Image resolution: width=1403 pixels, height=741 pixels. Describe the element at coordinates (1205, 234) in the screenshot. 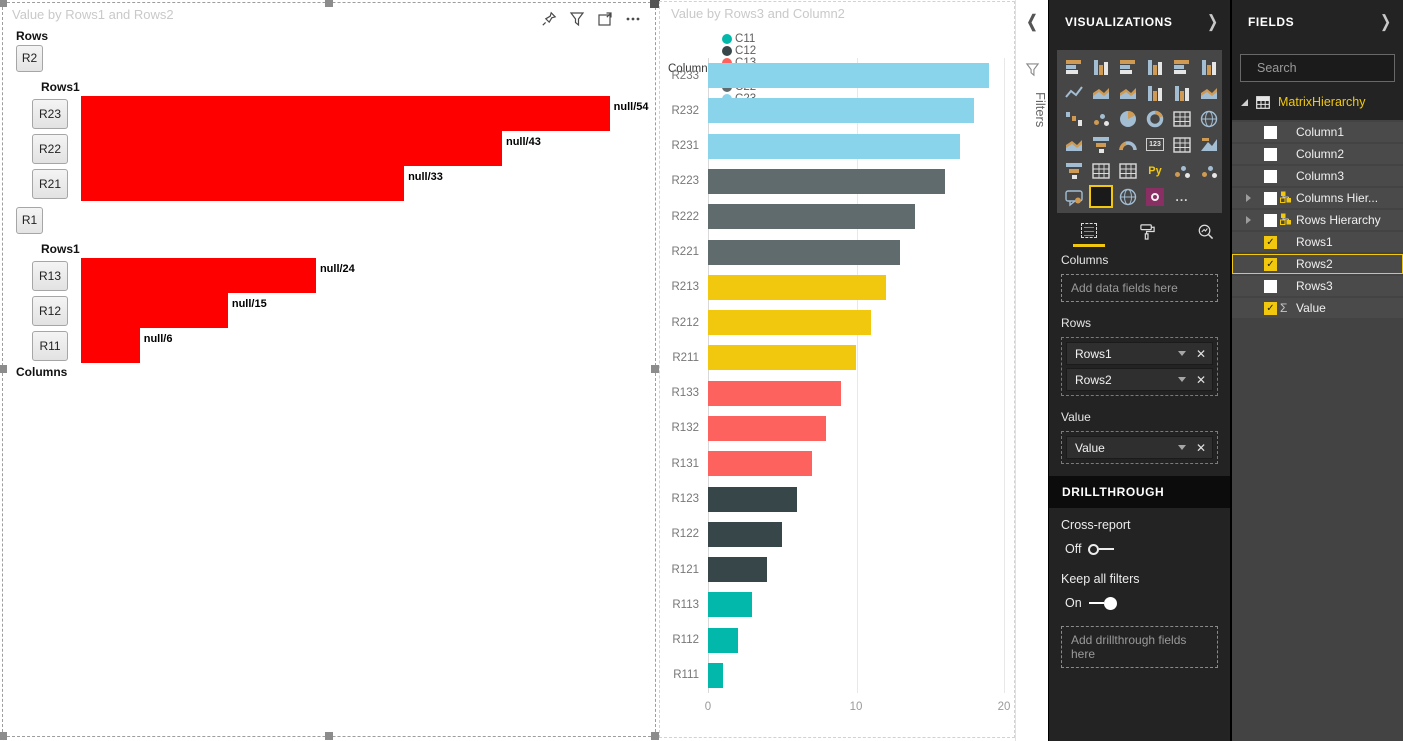

I see `tab-analytics` at that location.